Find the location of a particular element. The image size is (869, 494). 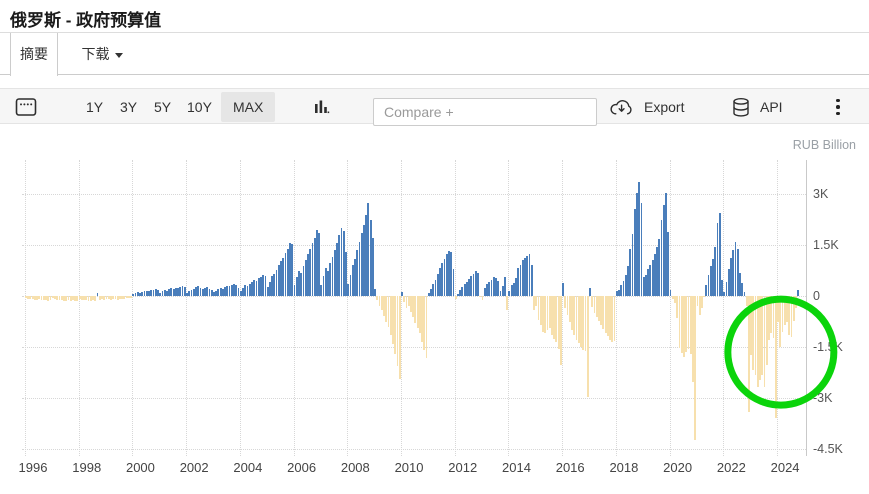

api-button: API is located at coordinates (757, 107).